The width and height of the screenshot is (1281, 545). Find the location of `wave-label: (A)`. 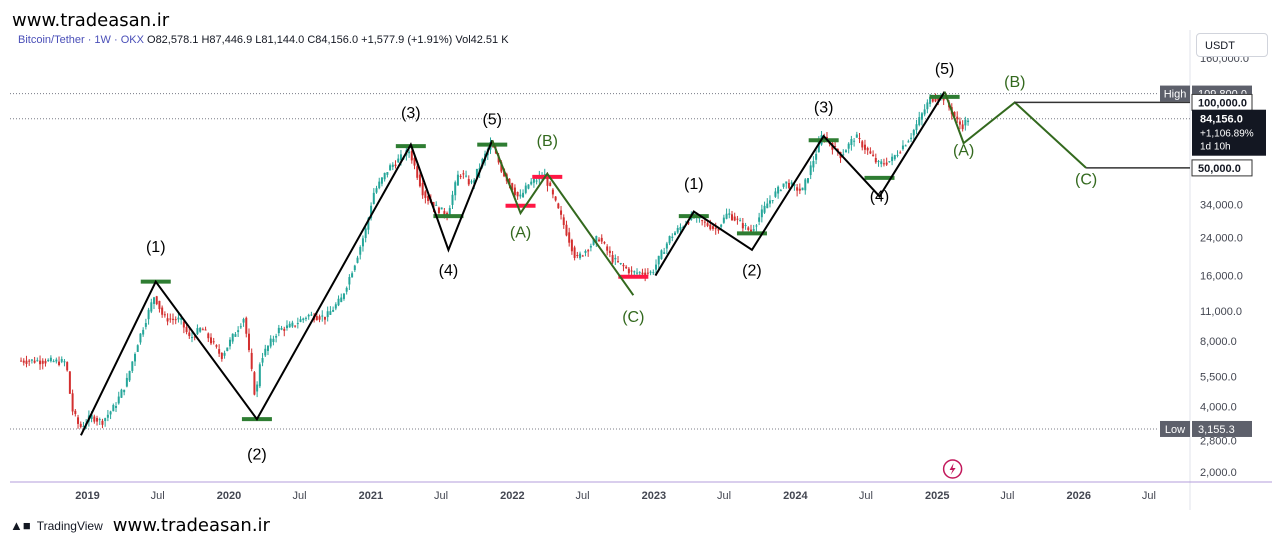

wave-label: (A) is located at coordinates (520, 232).